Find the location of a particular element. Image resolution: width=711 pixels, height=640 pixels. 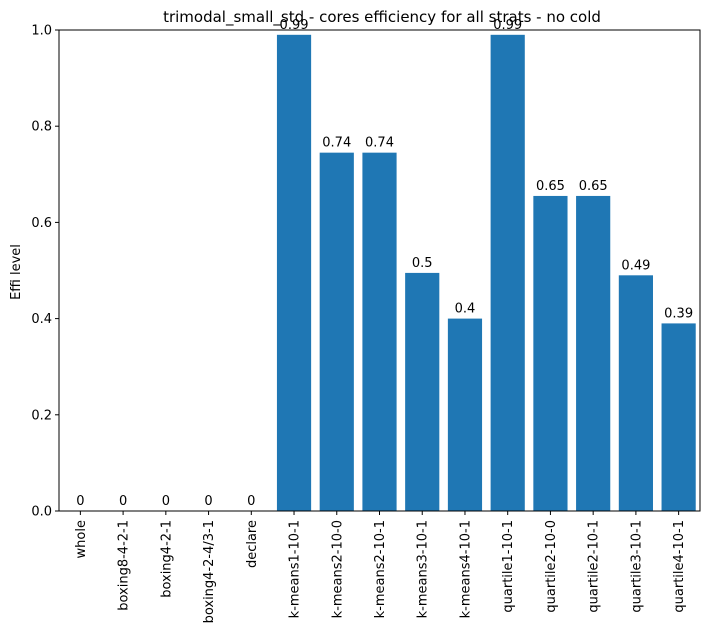

x-tick-label: quartile4-10-1 is located at coordinates (679, 566).